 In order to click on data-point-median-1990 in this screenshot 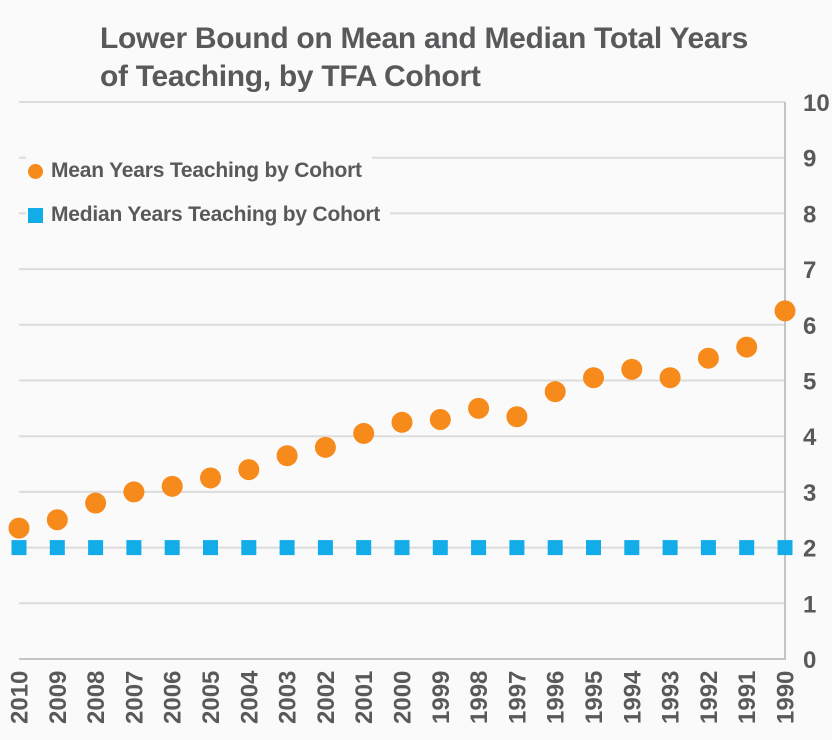, I will do `click(785, 548)`.